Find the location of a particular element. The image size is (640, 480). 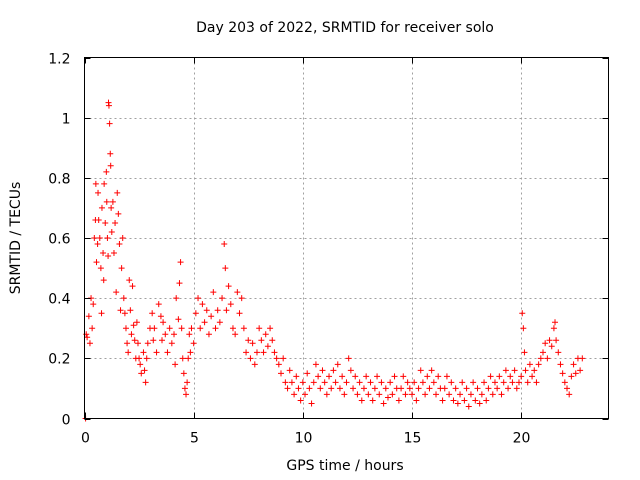

x-tick-label: 0 is located at coordinates (85, 439).